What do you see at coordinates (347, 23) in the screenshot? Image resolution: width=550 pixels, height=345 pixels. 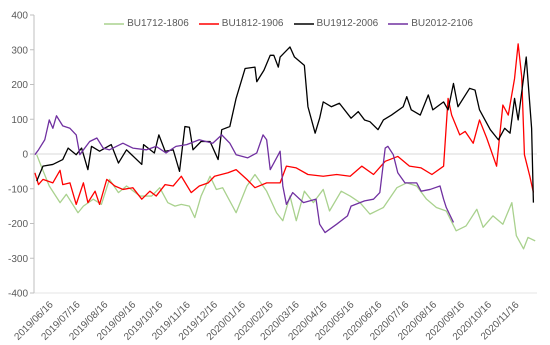 I see `legend-label: BU1912-2006` at bounding box center [347, 23].